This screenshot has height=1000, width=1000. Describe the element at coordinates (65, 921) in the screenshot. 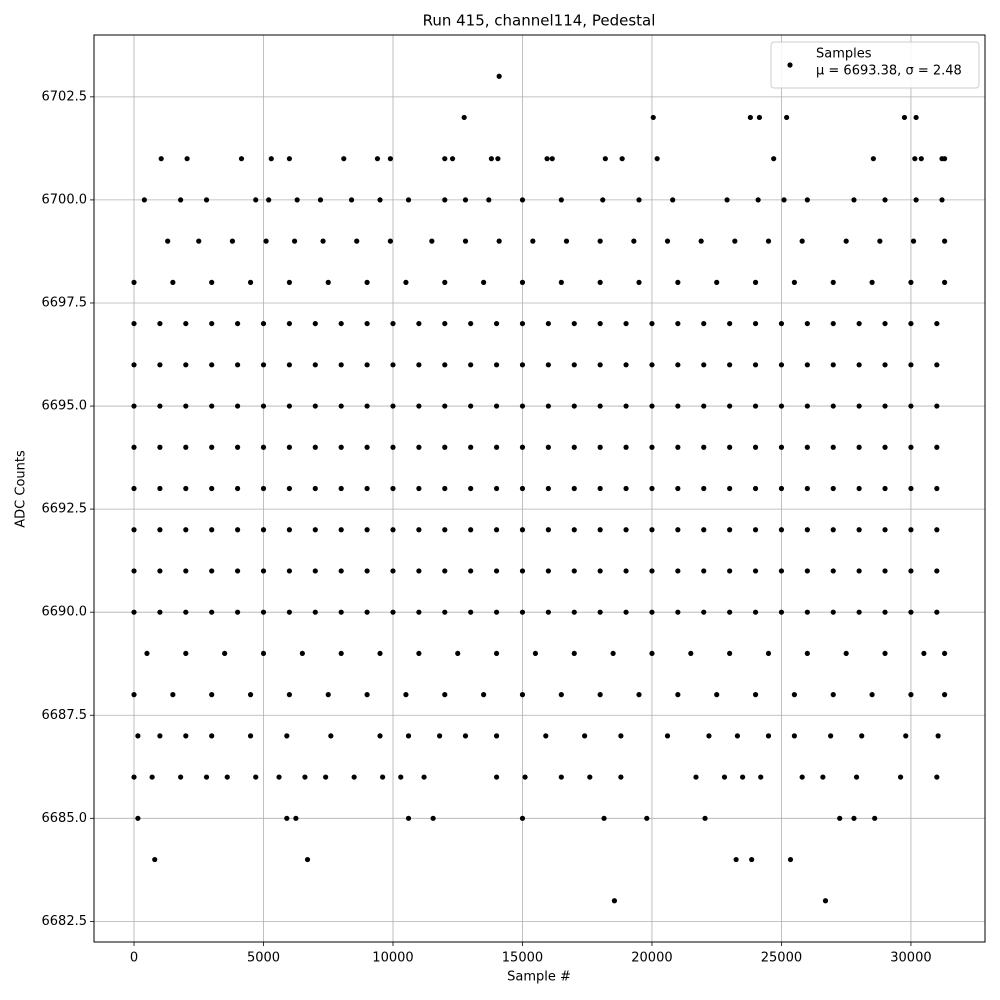

I see `y-tick-label: 6682.5` at that location.